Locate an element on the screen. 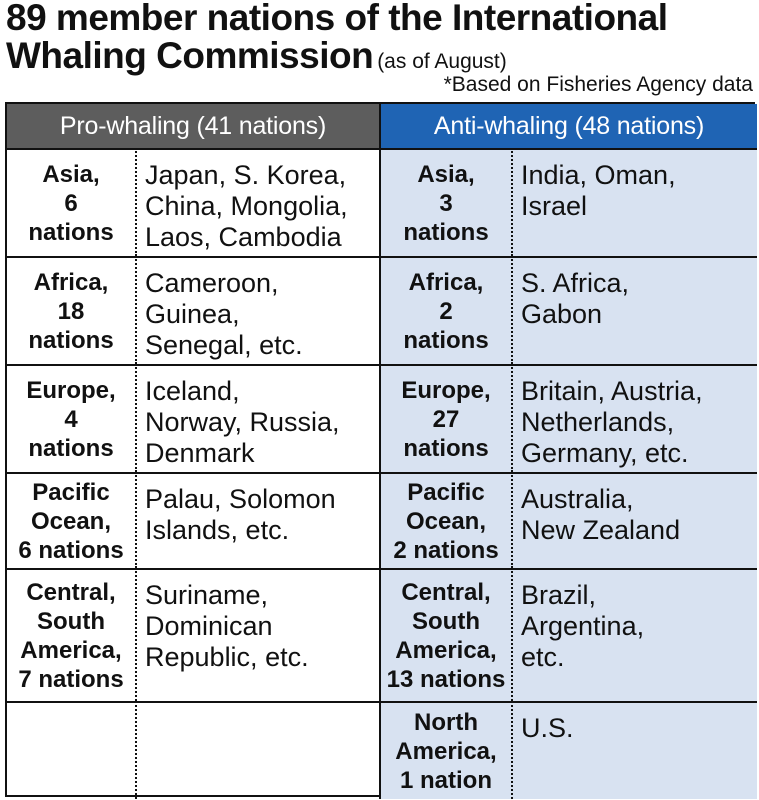 The width and height of the screenshot is (759, 800). pro-region-europe-label: Europe, 4 nations is located at coordinates (71, 419).